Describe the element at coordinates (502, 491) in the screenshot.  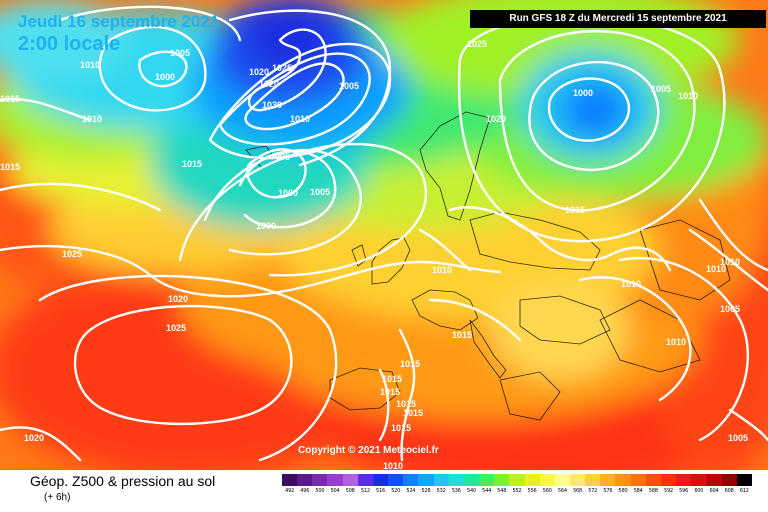
I see `legend-tick: 548` at that location.